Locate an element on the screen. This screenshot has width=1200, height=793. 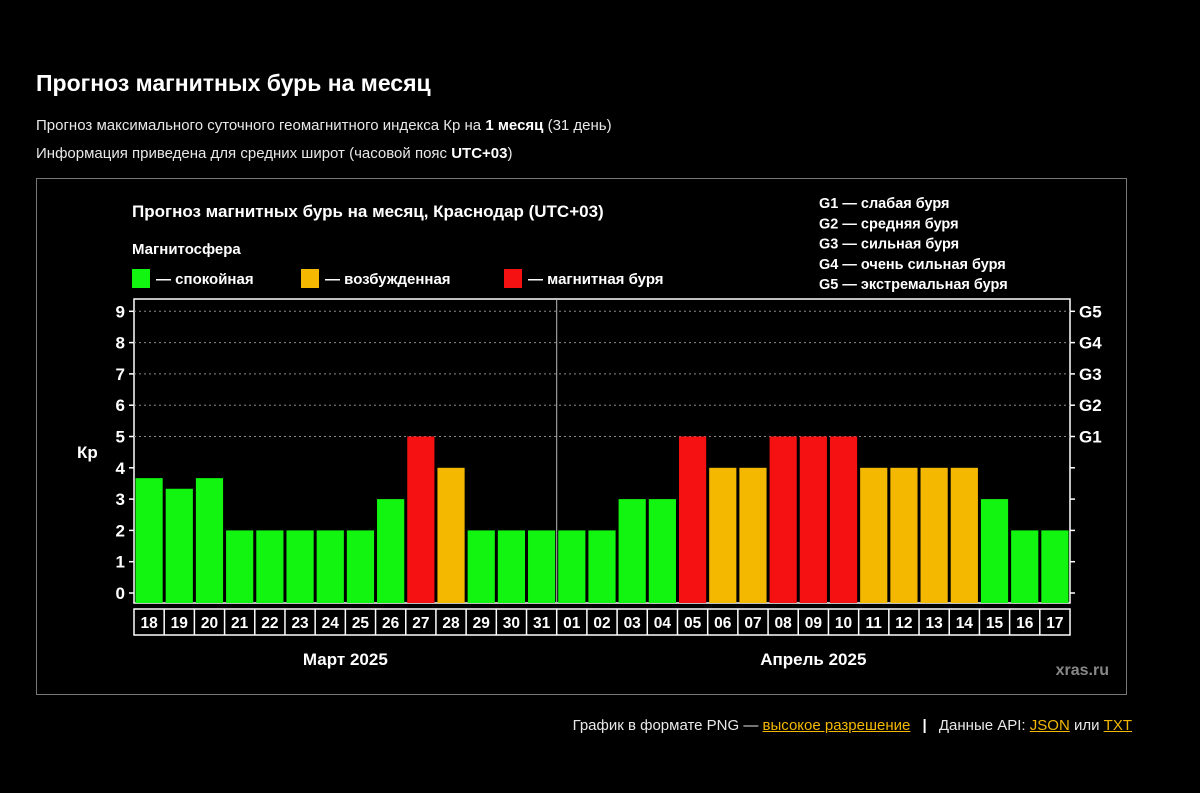
x-tick-label: 20 is located at coordinates (209, 623).